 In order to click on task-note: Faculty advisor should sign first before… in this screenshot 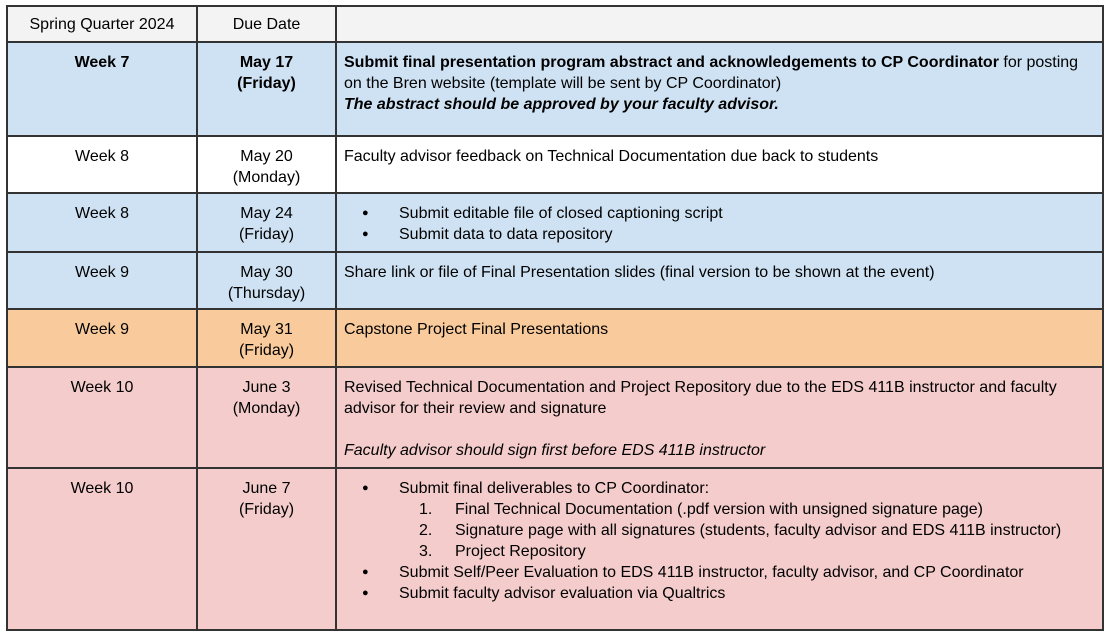, I will do `click(555, 450)`.